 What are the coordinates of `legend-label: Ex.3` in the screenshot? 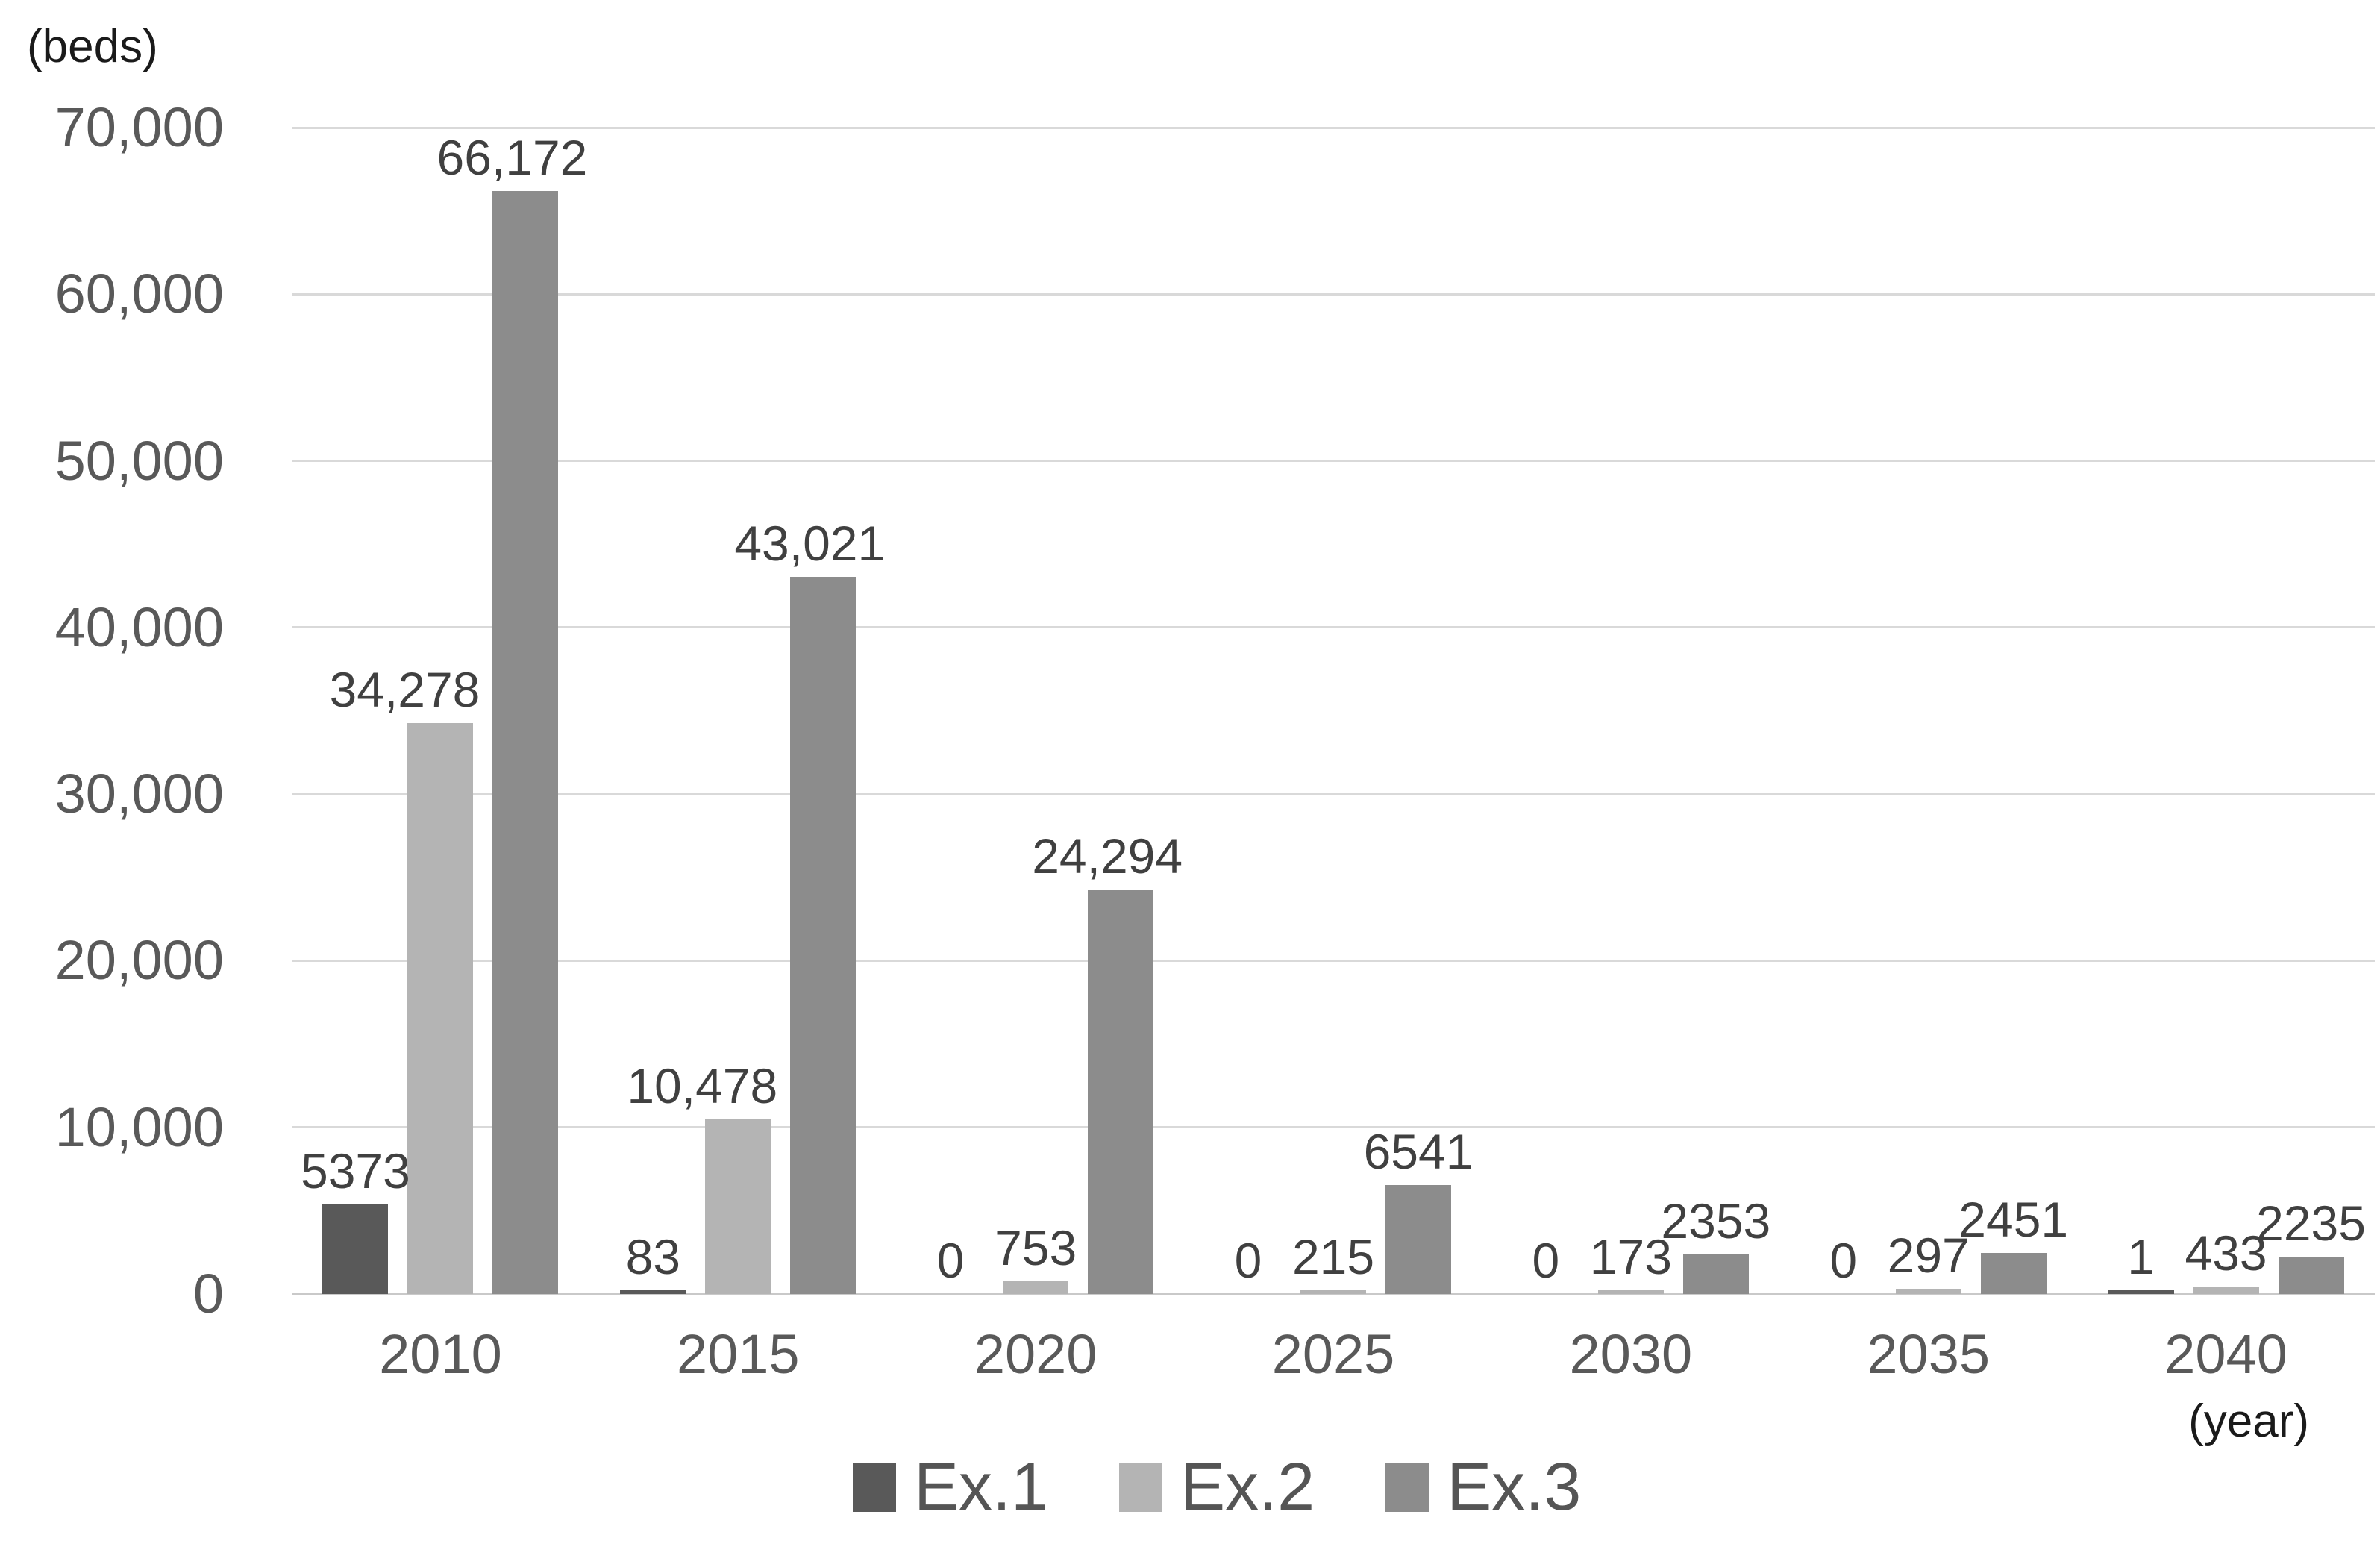 It's located at (1514, 1487).